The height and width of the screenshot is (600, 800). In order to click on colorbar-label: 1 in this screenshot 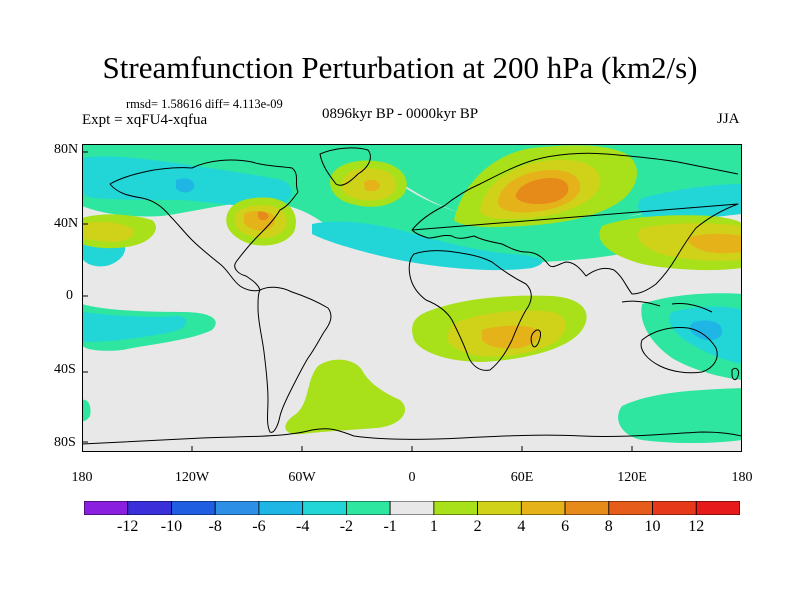, I will do `click(433, 526)`.